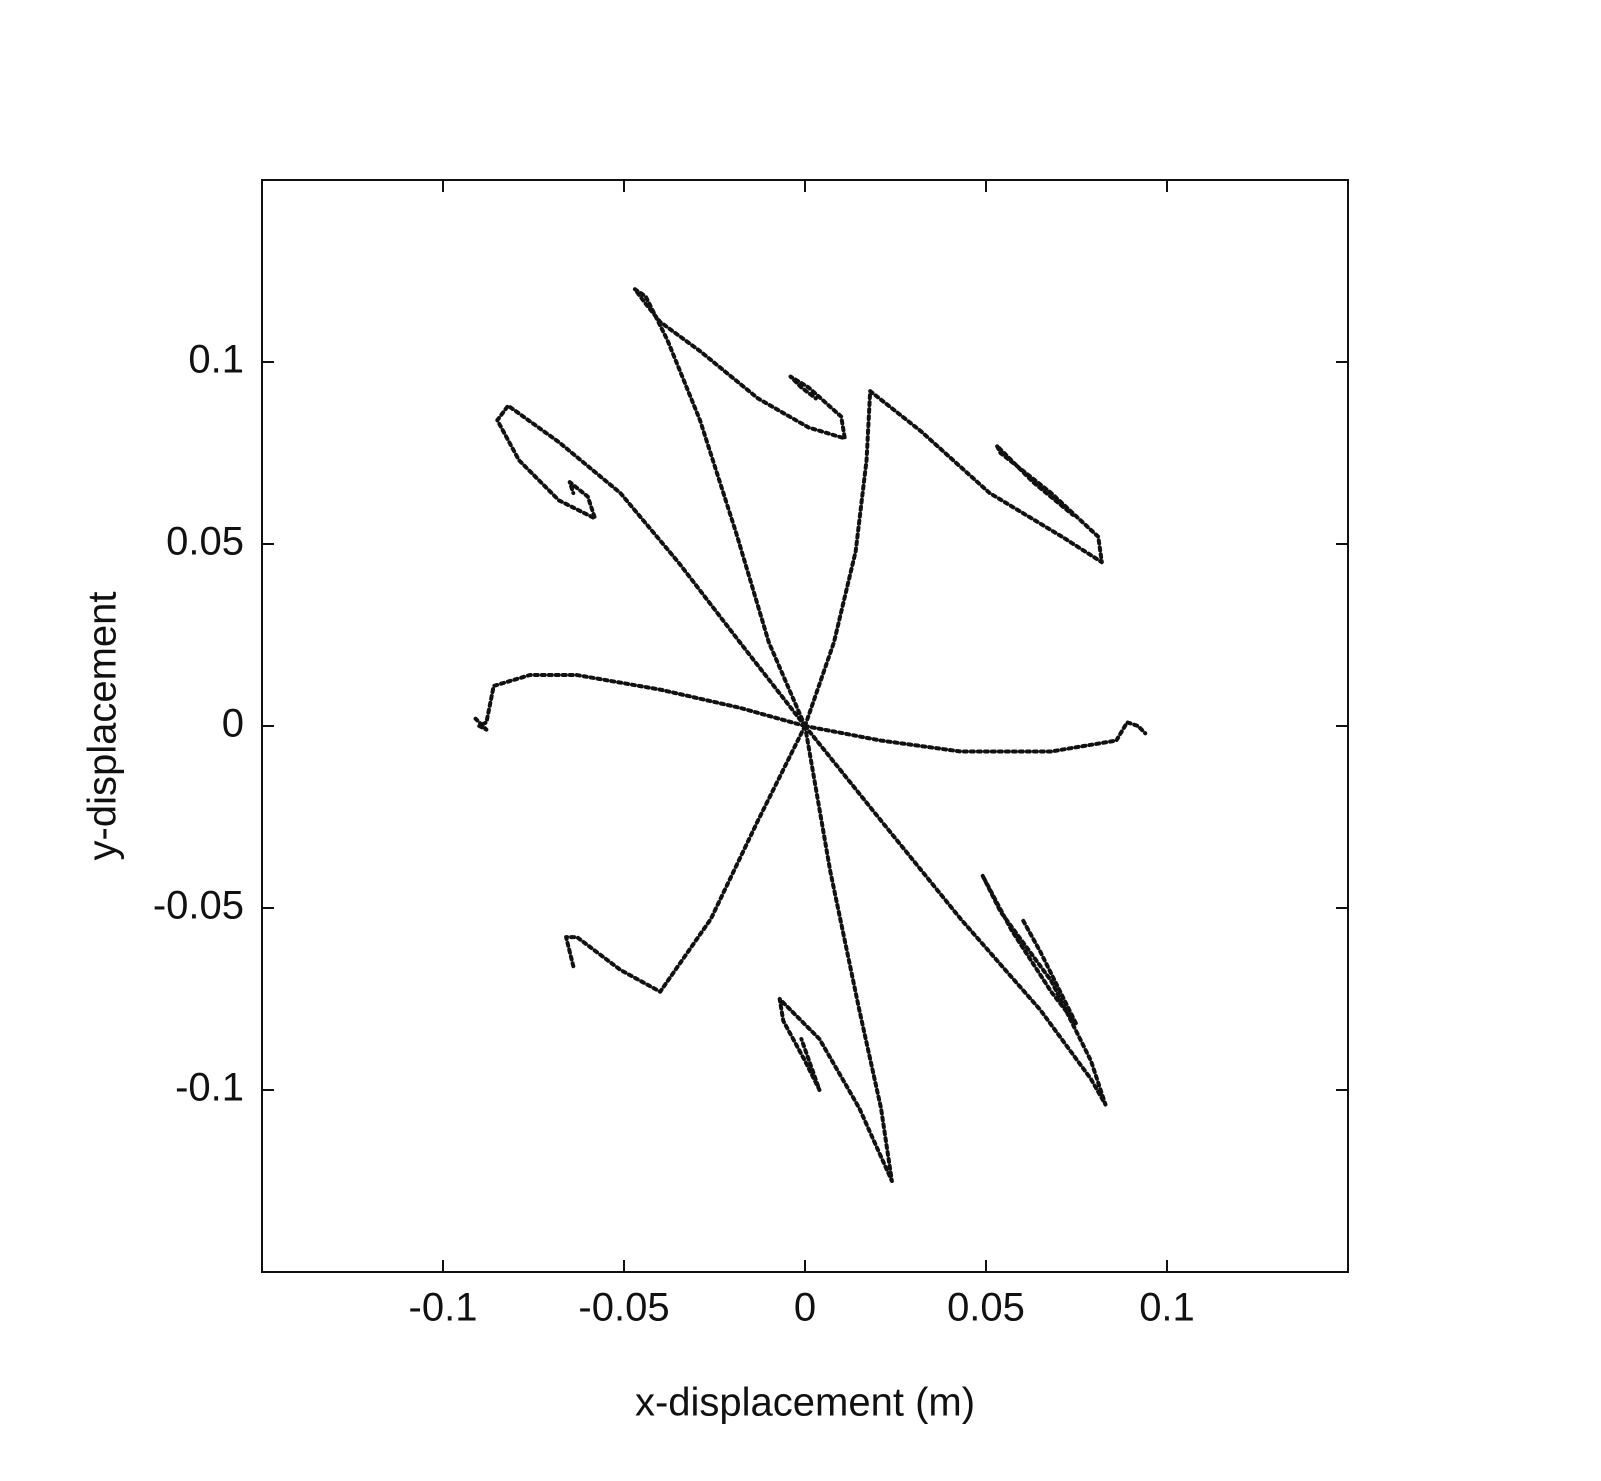 Image resolution: width=1601 pixels, height=1481 pixels. Describe the element at coordinates (805, 1308) in the screenshot. I see `x-tick-label: 0` at that location.